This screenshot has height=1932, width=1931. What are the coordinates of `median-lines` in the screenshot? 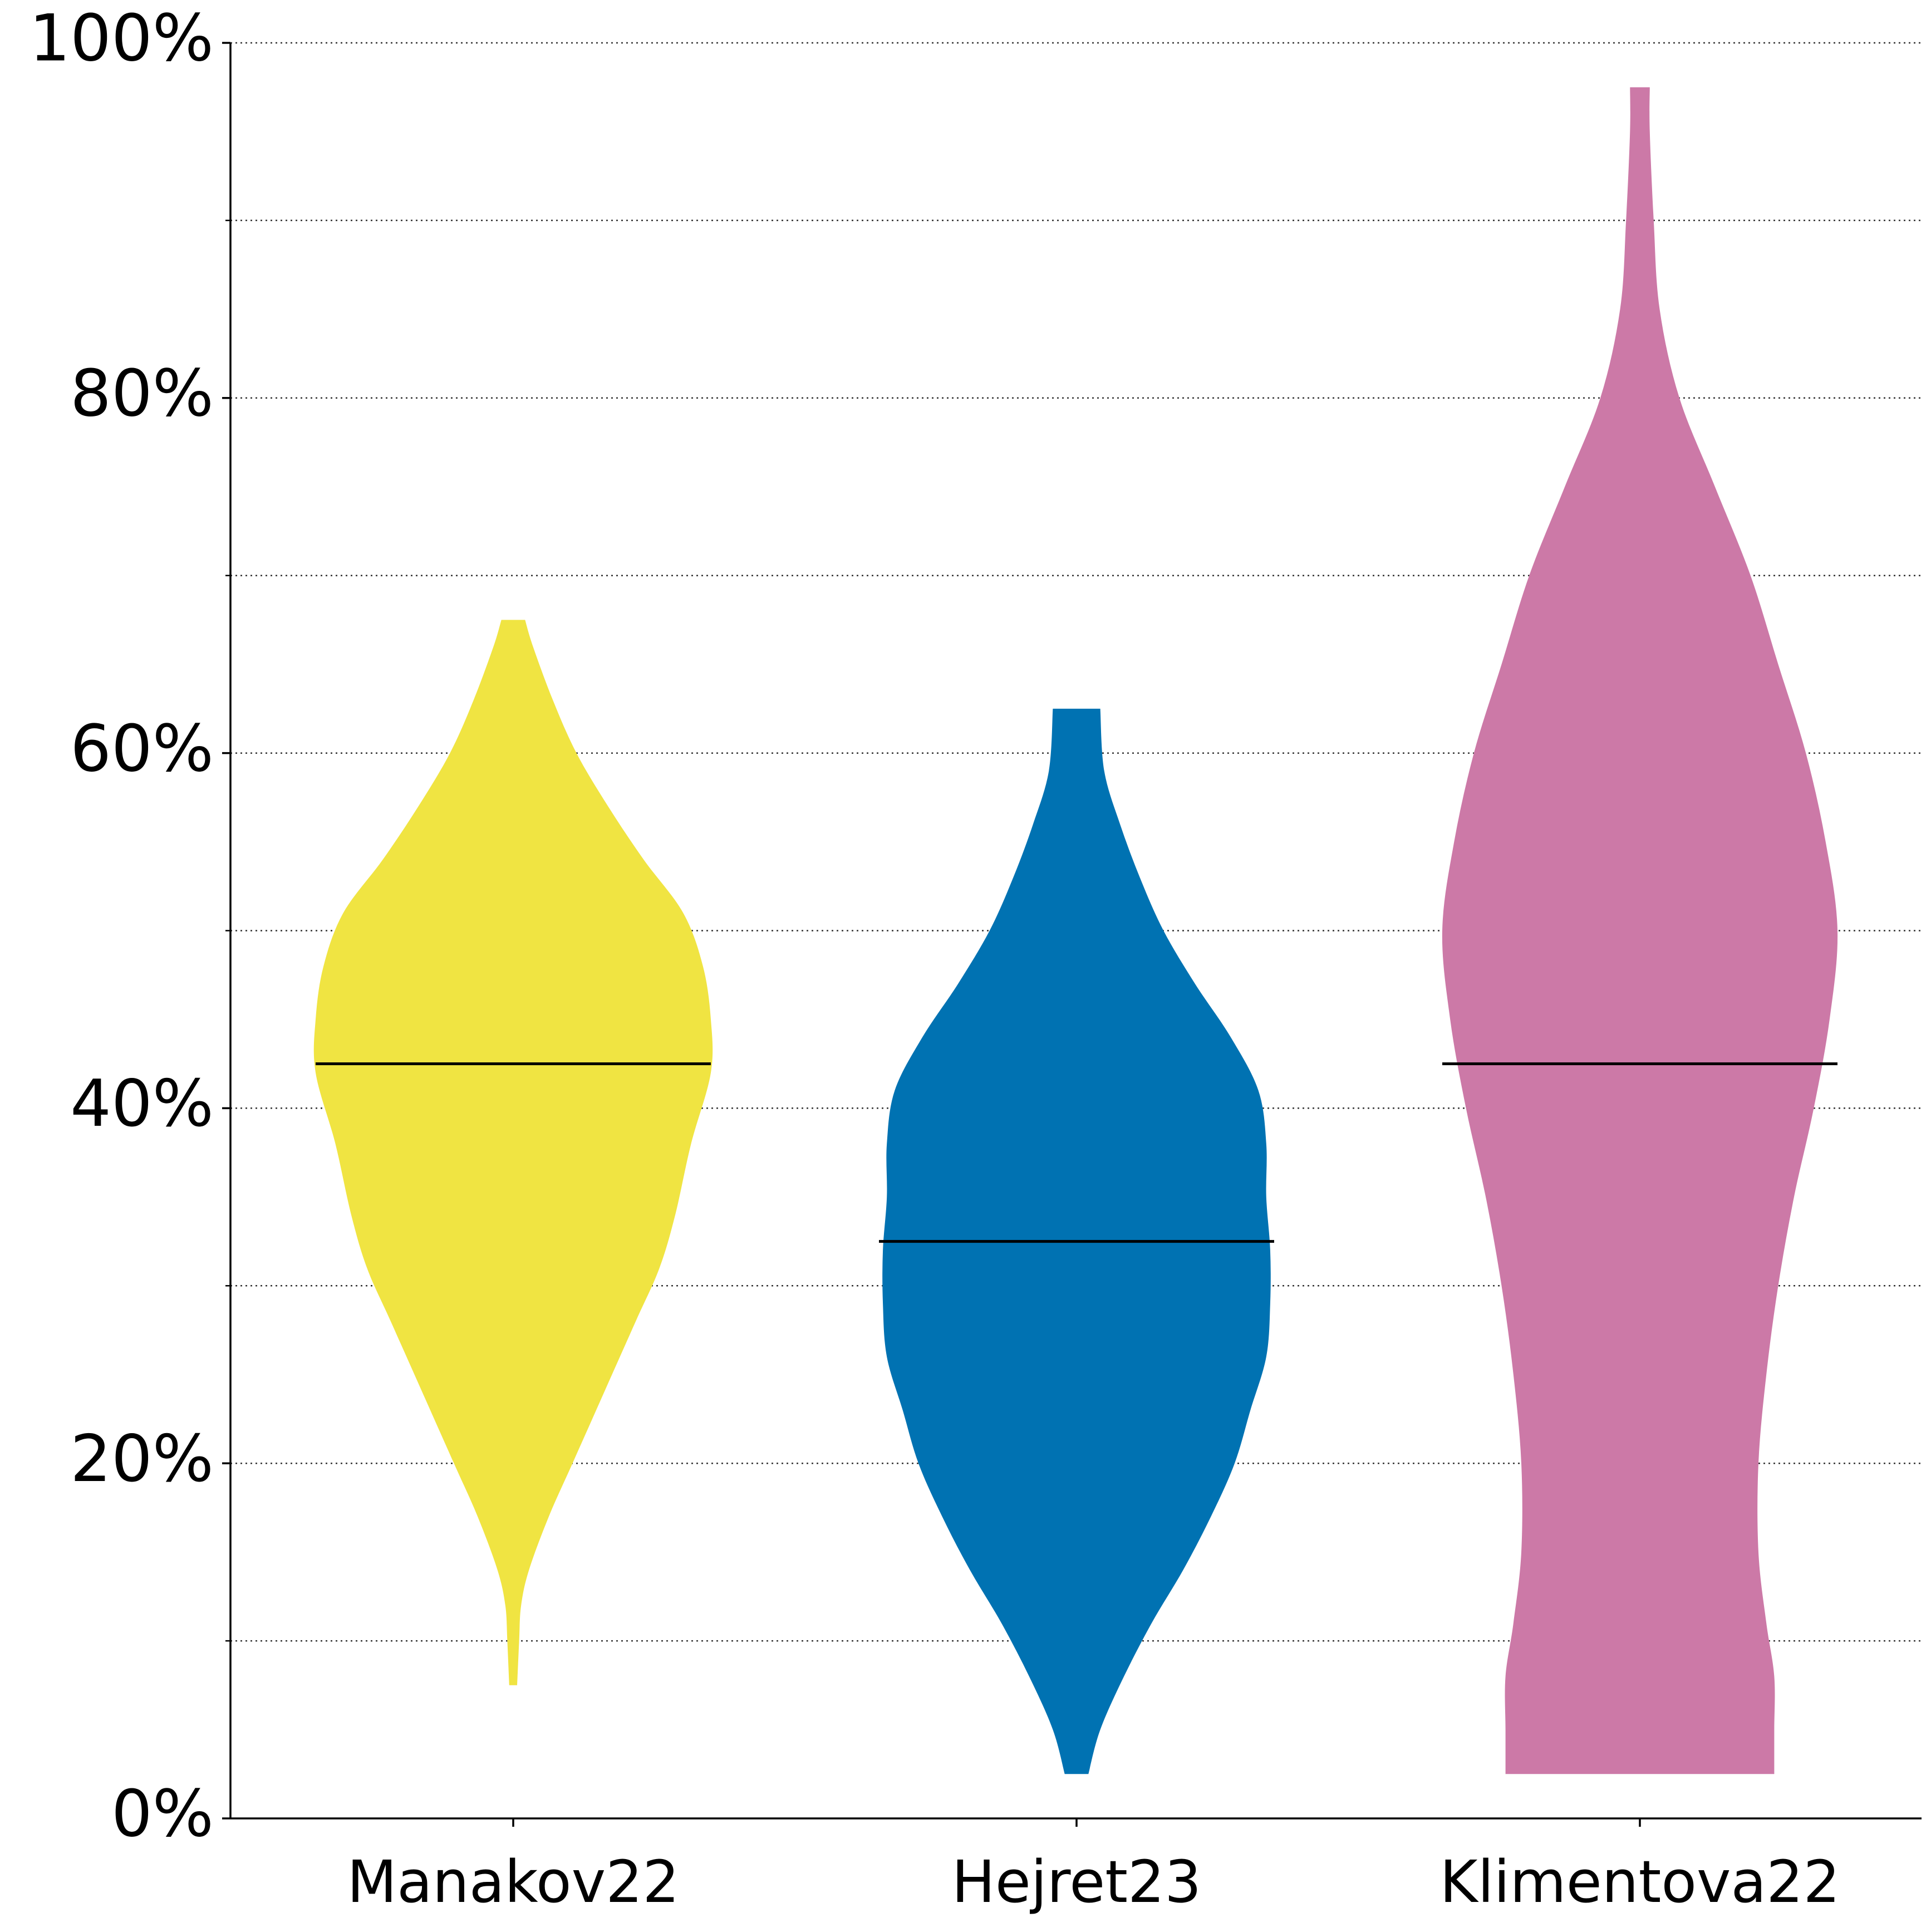 It's located at (1076, 1152).